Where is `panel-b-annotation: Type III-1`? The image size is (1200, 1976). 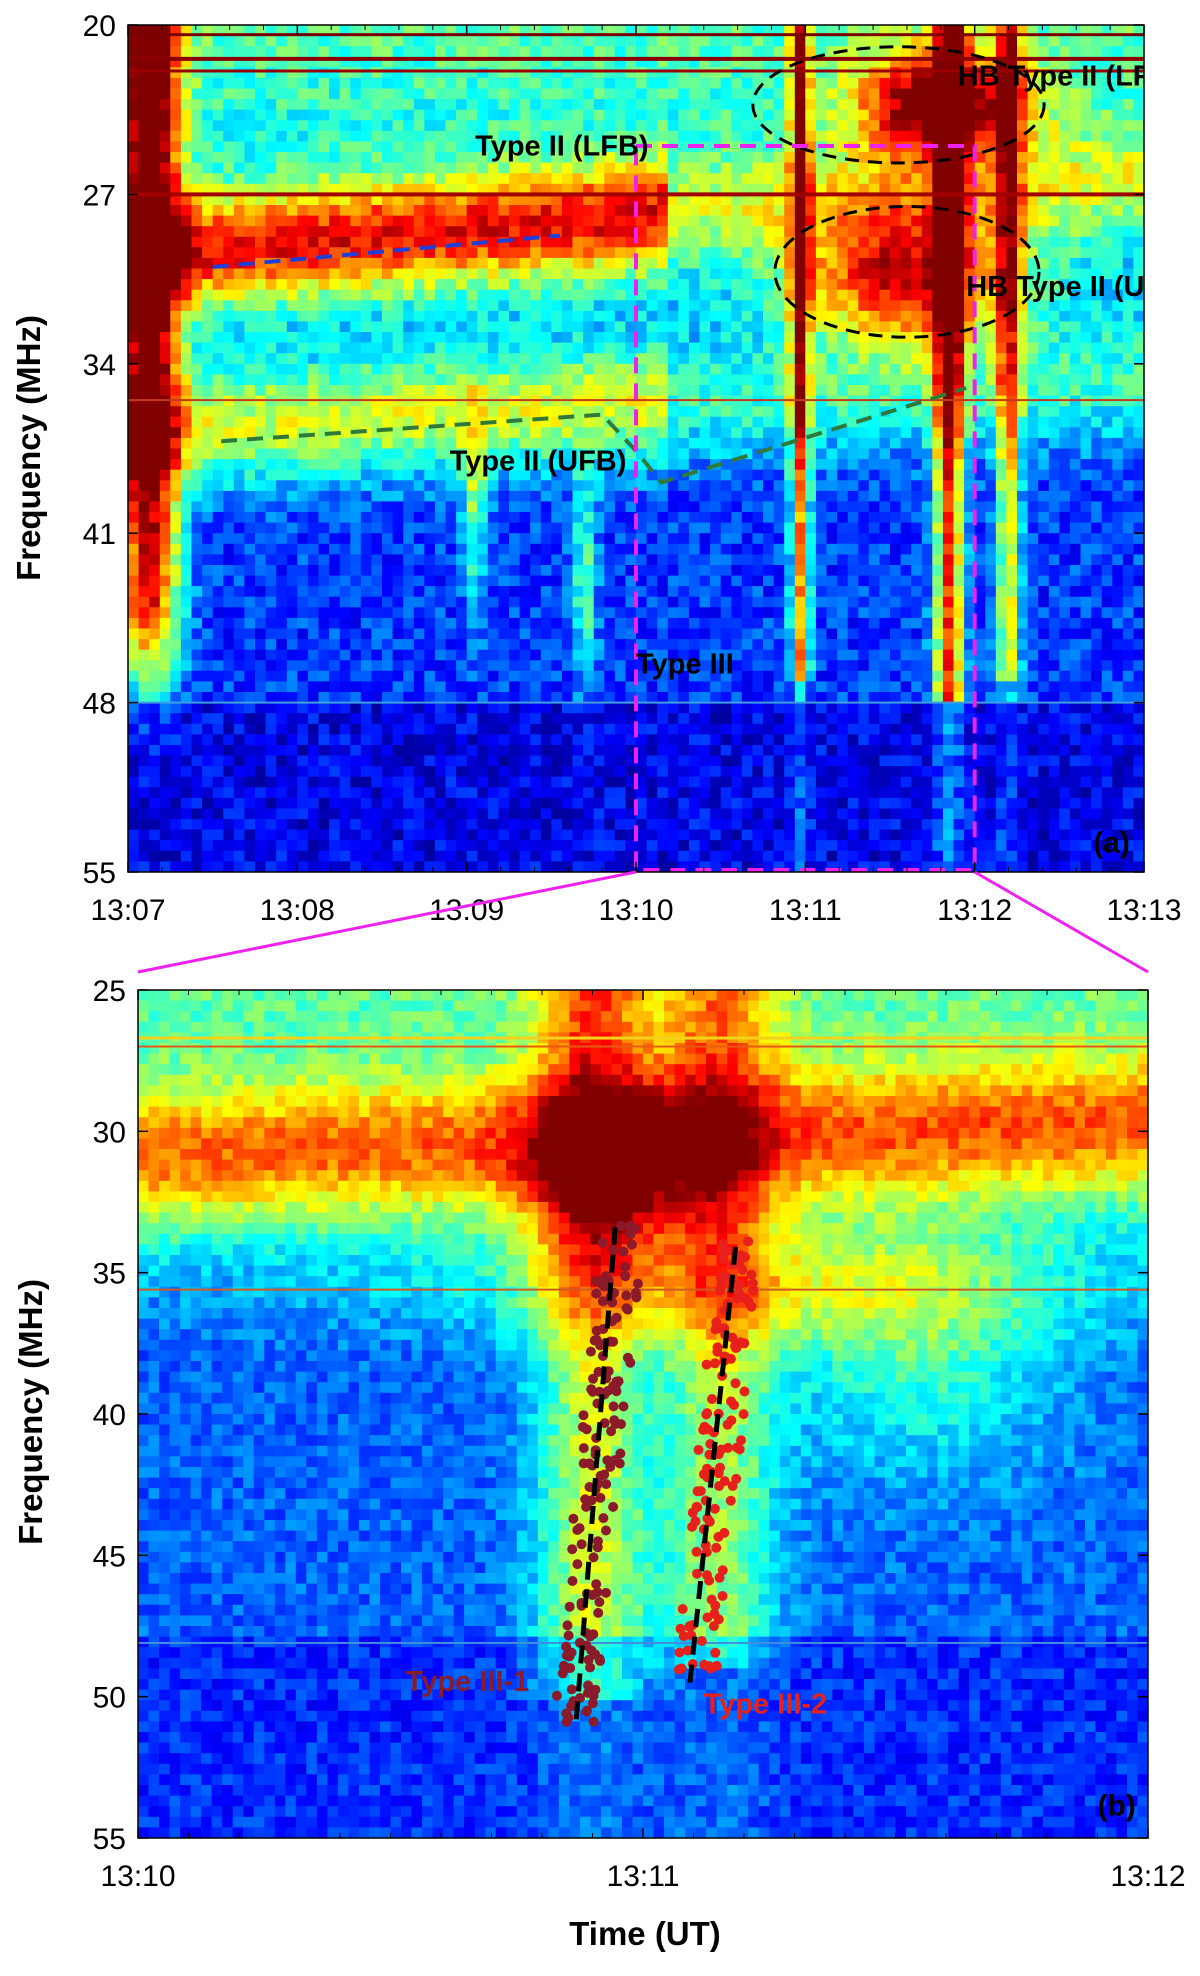
panel-b-annotation: Type III-1 is located at coordinates (468, 1682).